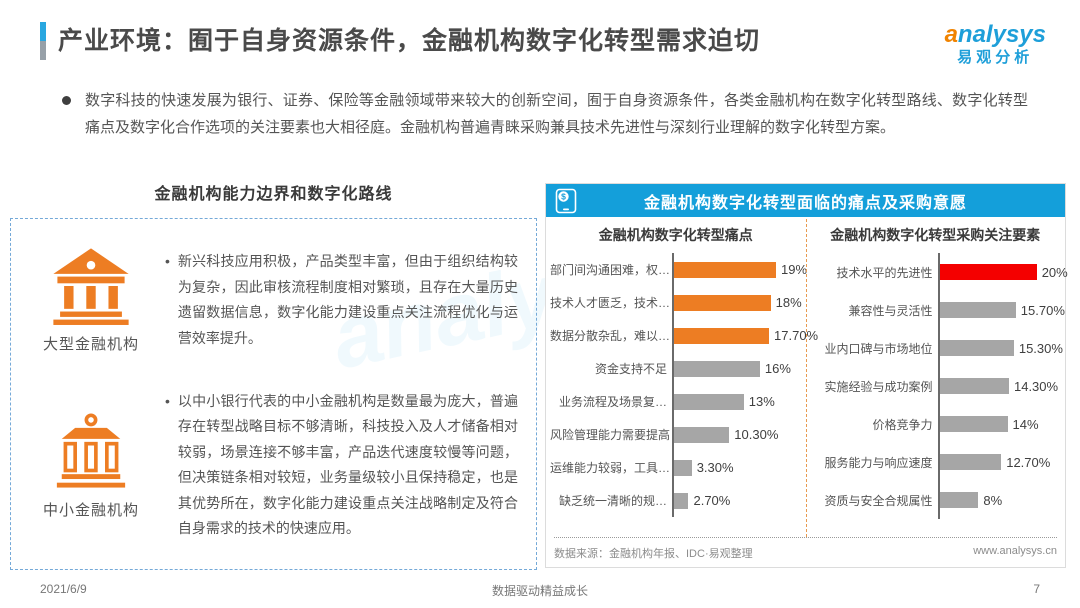  I want to click on chart-row: 资金支持不足 16%, so click(676, 368).